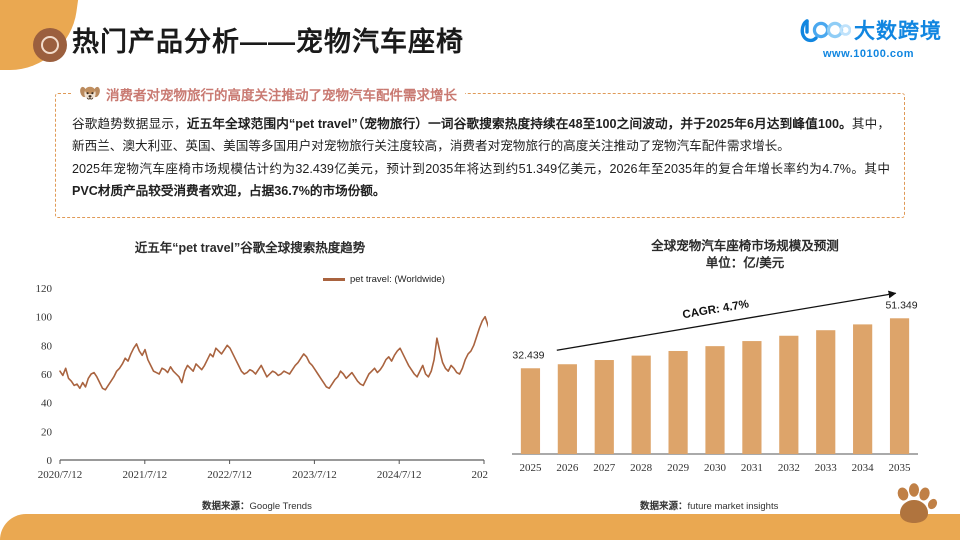 The height and width of the screenshot is (540, 960). Describe the element at coordinates (528, 355) in the screenshot. I see `bar-value-label-2025: 32.439` at that location.